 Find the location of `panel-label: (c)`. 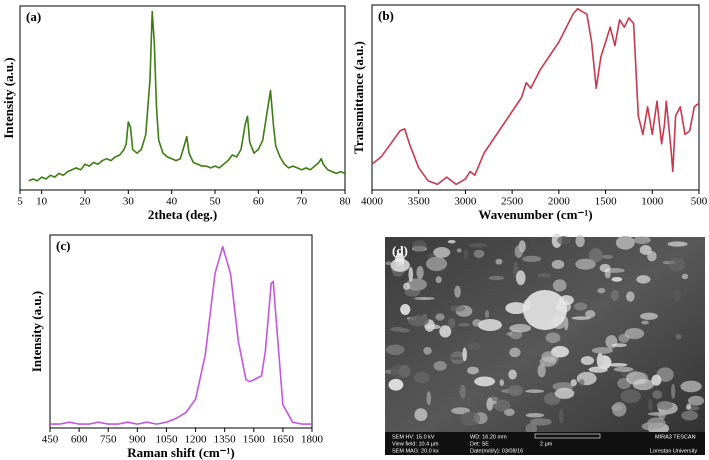

panel-label: (c) is located at coordinates (63, 245).